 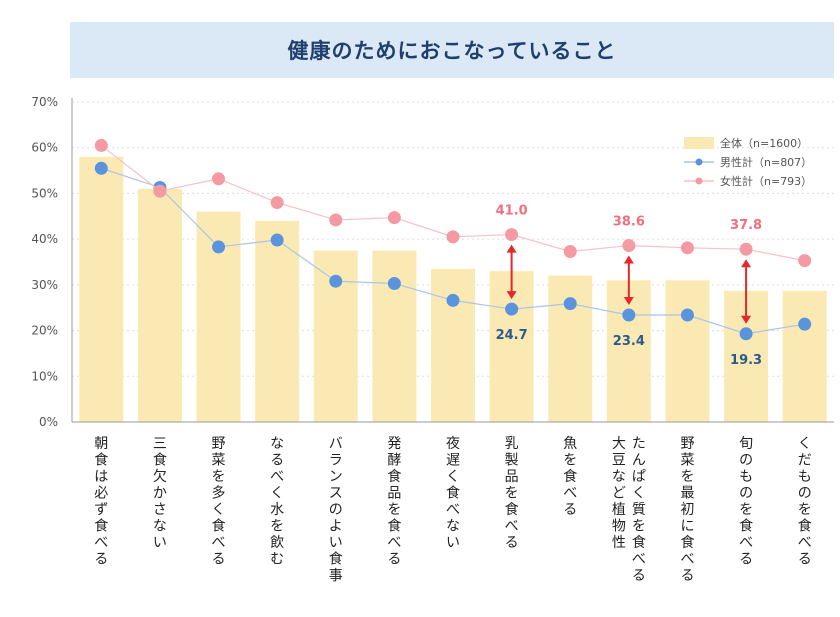 What do you see at coordinates (453, 493) in the screenshot?
I see `x-category-label: 夜遅く食べない` at bounding box center [453, 493].